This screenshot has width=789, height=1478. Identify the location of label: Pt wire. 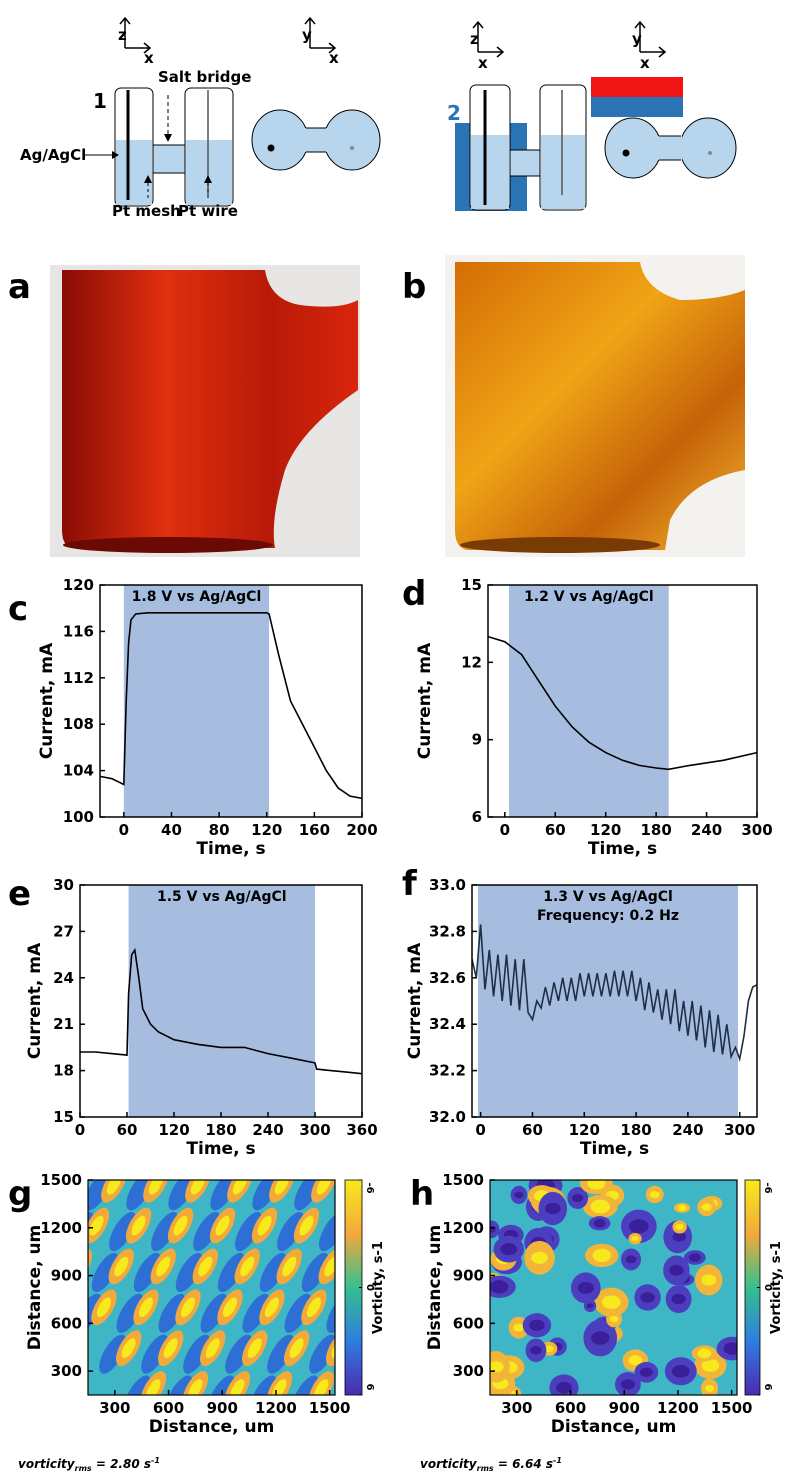
(208, 211).